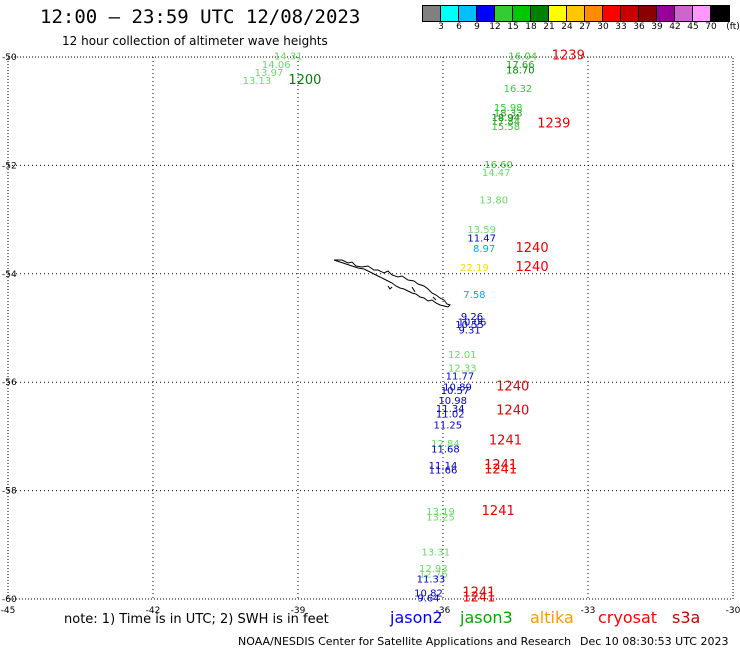 This screenshot has height=650, width=740. What do you see at coordinates (733, 27) in the screenshot?
I see `color-scale-tick: (ft)` at bounding box center [733, 27].